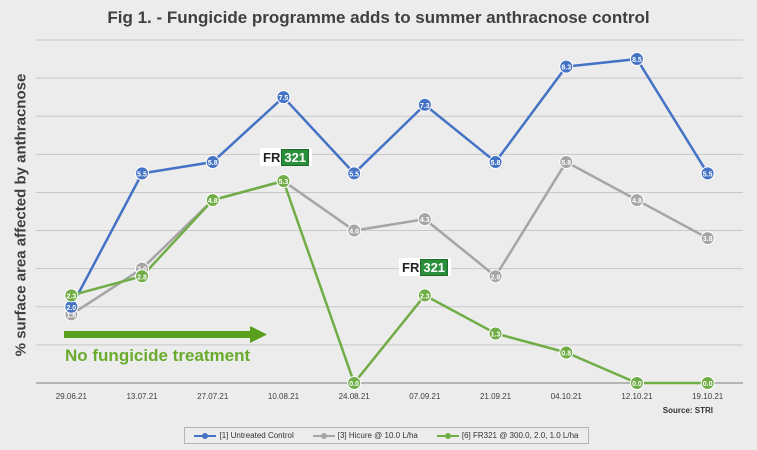 The height and width of the screenshot is (450, 757). I want to click on legend-item-untreated: [1] Untreated Control, so click(244, 435).